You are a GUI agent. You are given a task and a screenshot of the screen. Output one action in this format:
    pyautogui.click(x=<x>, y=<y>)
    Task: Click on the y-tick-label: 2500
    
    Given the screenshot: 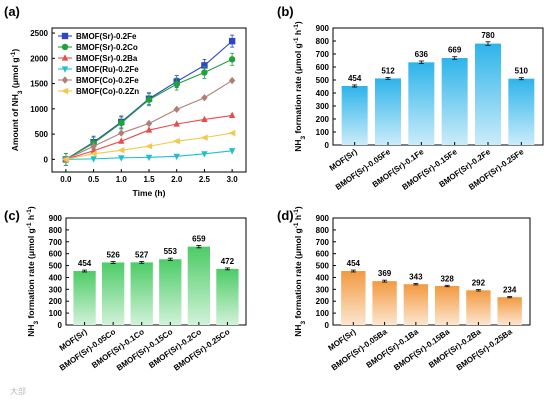 What is the action you would take?
    pyautogui.click(x=39, y=33)
    